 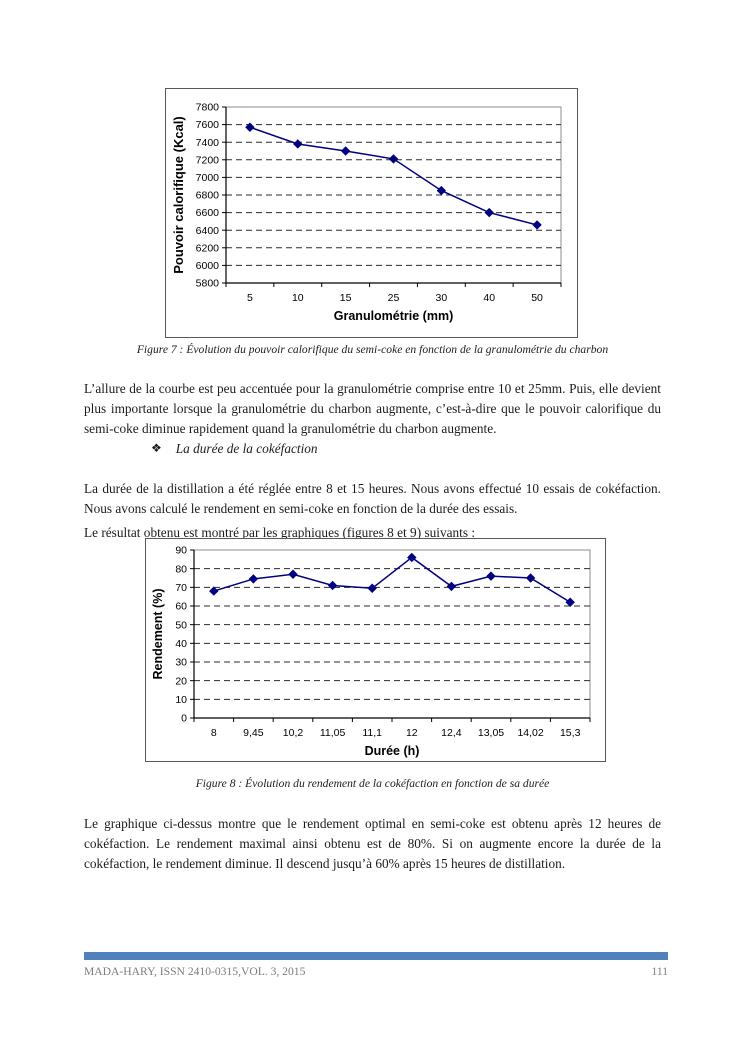 What do you see at coordinates (376, 956) in the screenshot?
I see `footer-divider-bar` at bounding box center [376, 956].